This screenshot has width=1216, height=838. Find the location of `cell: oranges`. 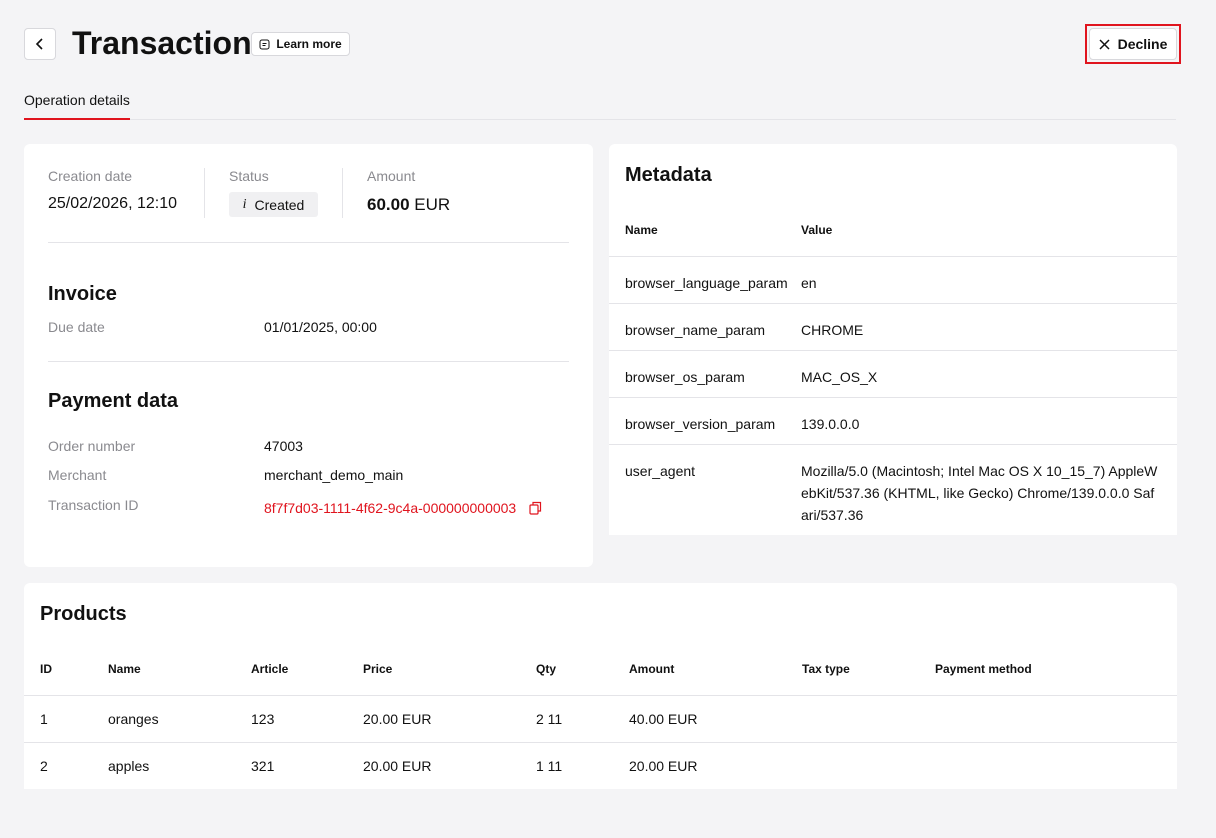

cell: oranges is located at coordinates (133, 719).